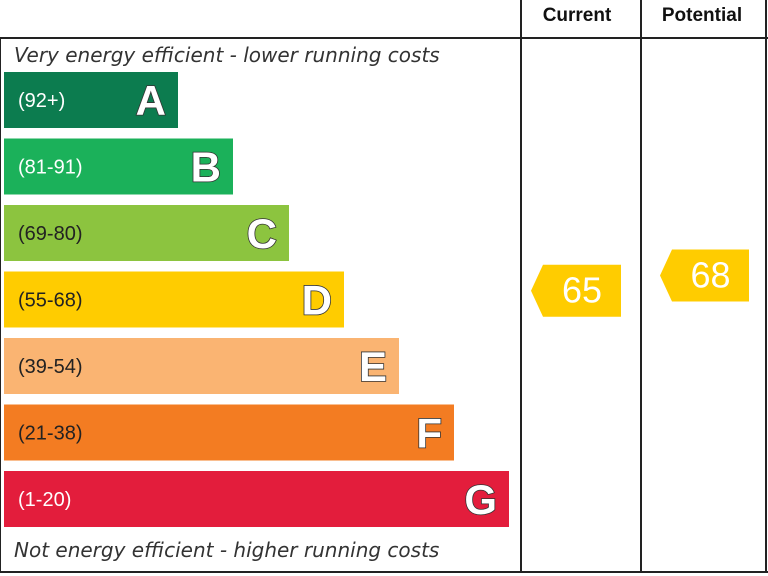 This screenshot has height=576, width=768. I want to click on band-letter-label: B, so click(206, 167).